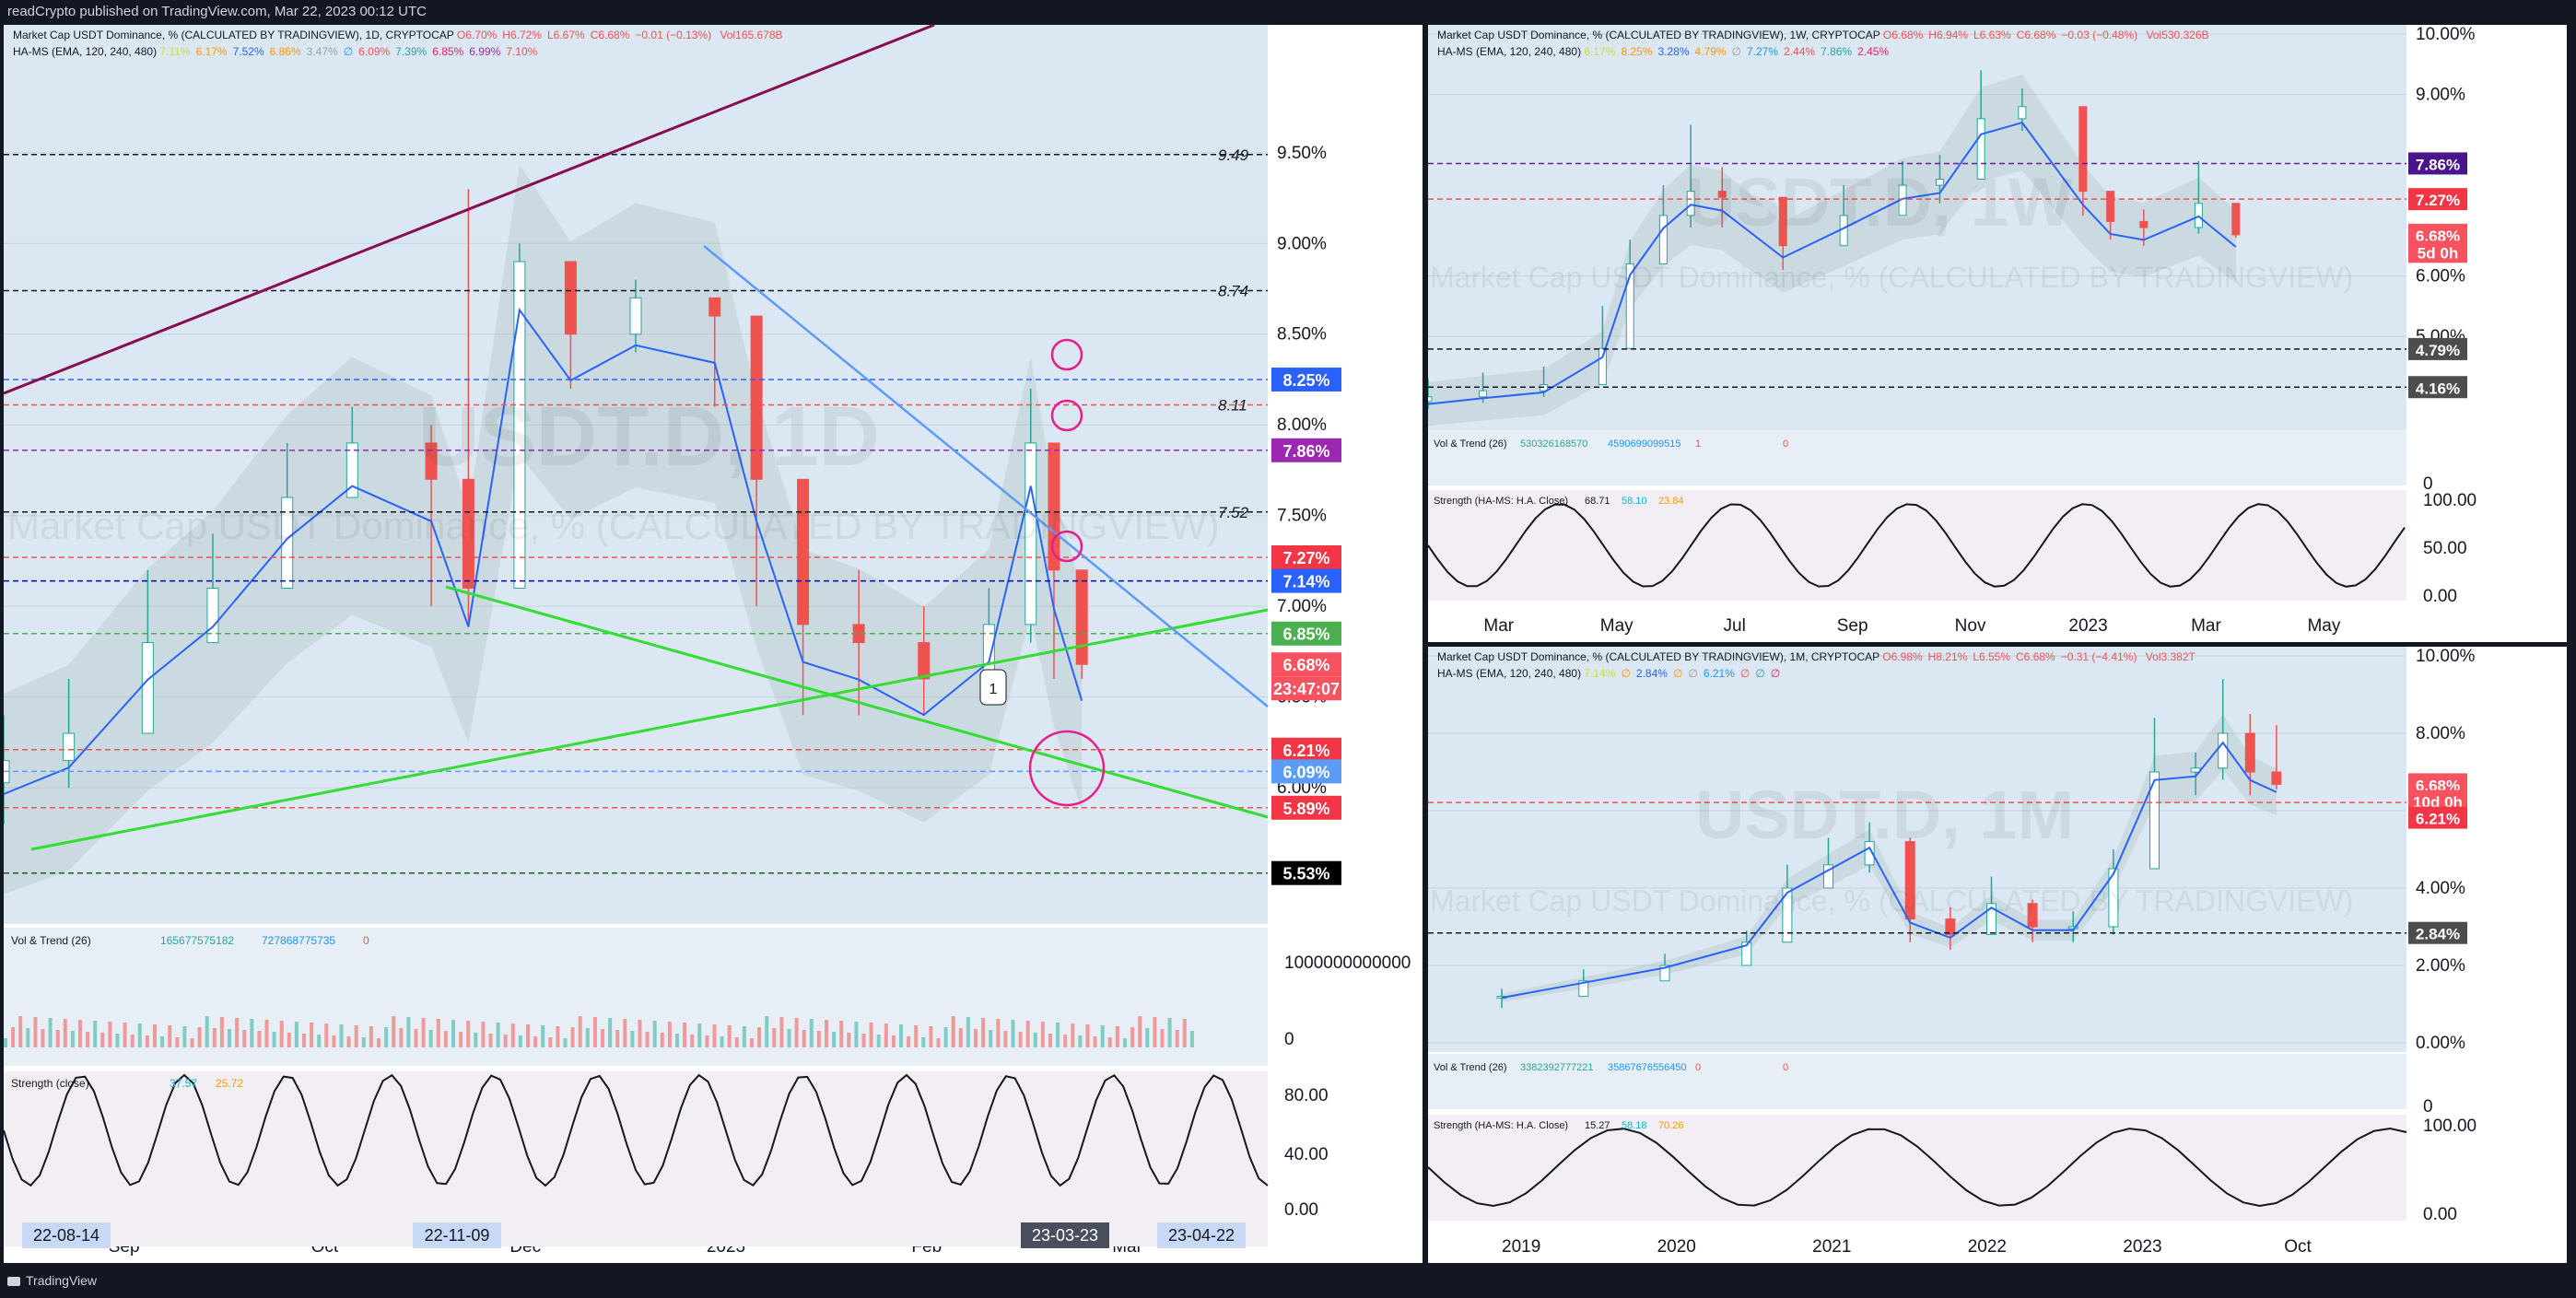 The image size is (2576, 1298). What do you see at coordinates (1710, 51) in the screenshot?
I see `weekly-ind-val-3: 4.79%` at bounding box center [1710, 51].